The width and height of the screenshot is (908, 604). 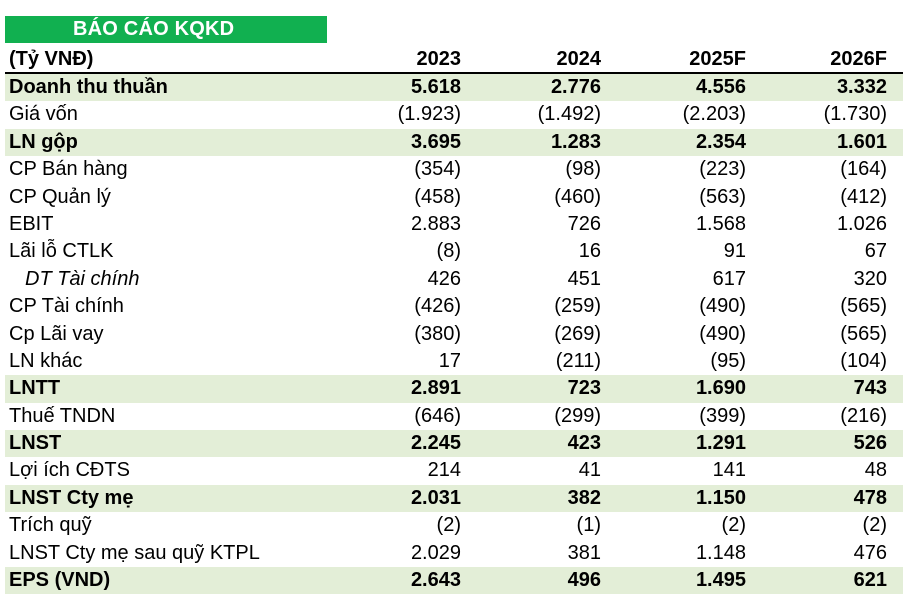 I want to click on cell-2024: (460), so click(x=577, y=196).